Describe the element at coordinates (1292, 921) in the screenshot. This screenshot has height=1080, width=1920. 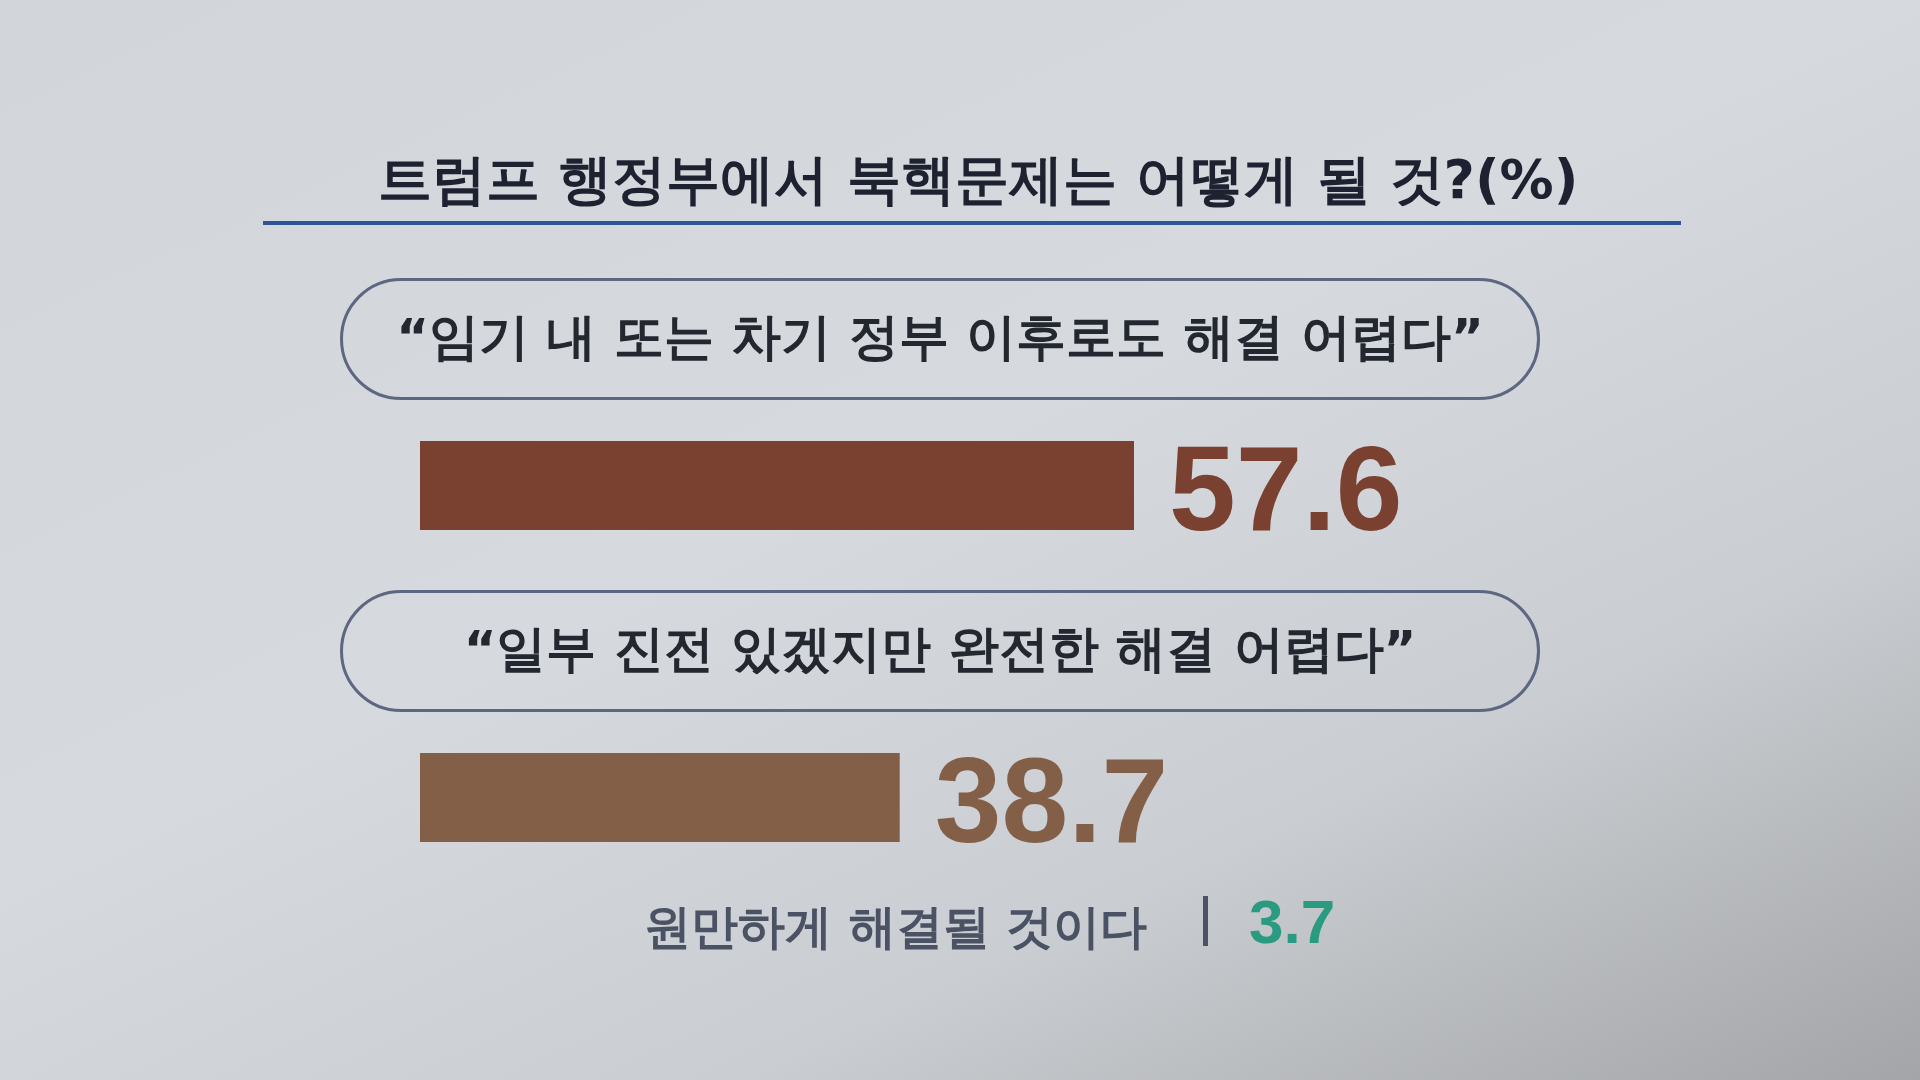
I see `text: 3.7` at that location.